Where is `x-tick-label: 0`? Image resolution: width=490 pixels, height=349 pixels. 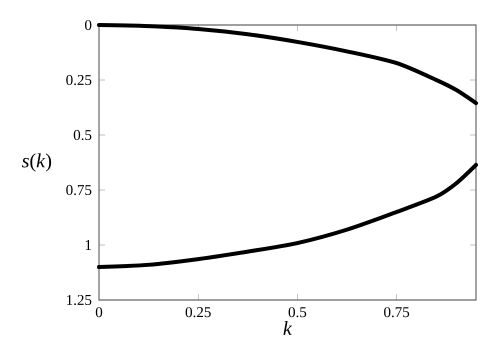 x-tick-label: 0 is located at coordinates (99, 312).